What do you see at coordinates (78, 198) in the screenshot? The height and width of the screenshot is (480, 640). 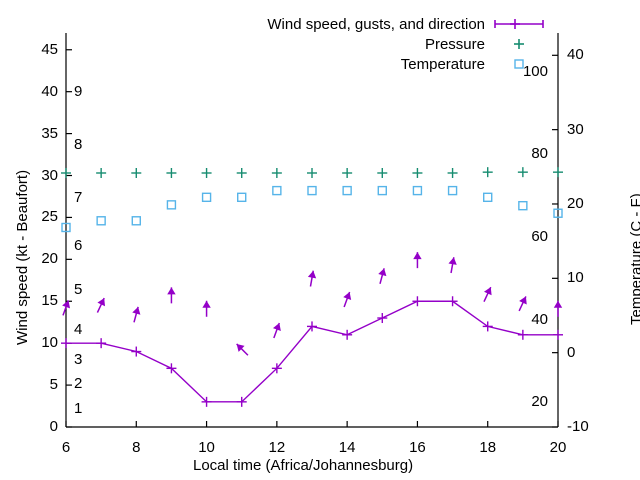 I see `beaufort-label-7: 7` at bounding box center [78, 198].